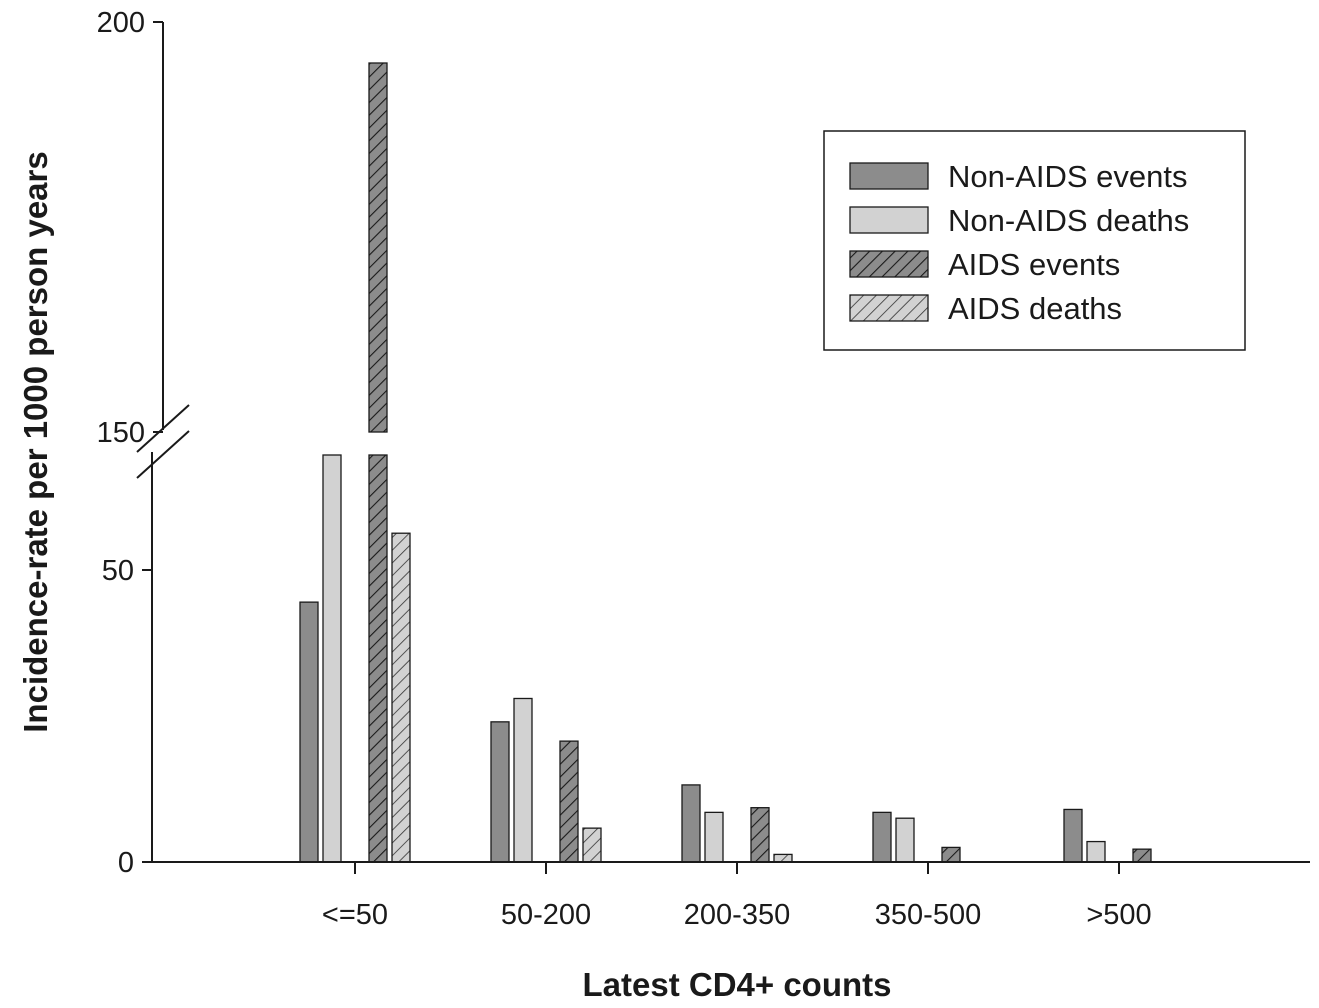 The image size is (1319, 1008). I want to click on legend-label: AIDS events, so click(1034, 264).